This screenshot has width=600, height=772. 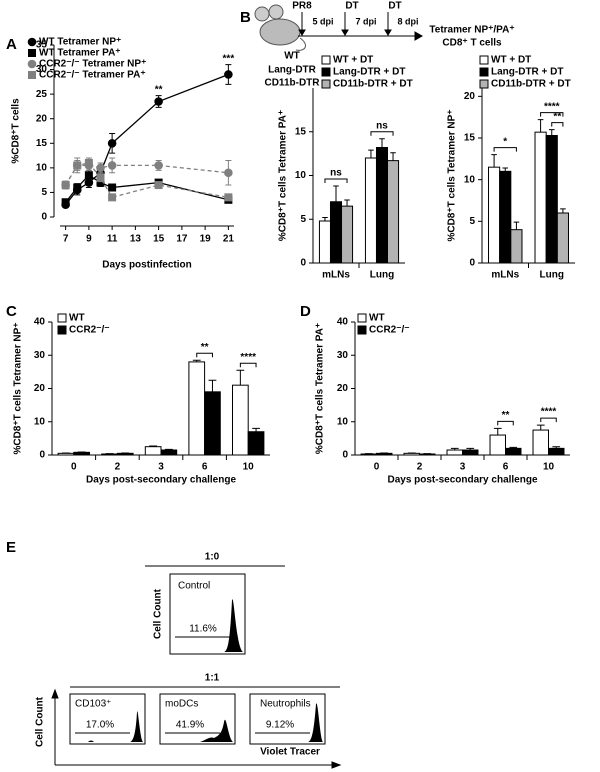 What do you see at coordinates (80, 53) in the screenshot?
I see `legend-label: WT Tetramer PA⁺` at bounding box center [80, 53].